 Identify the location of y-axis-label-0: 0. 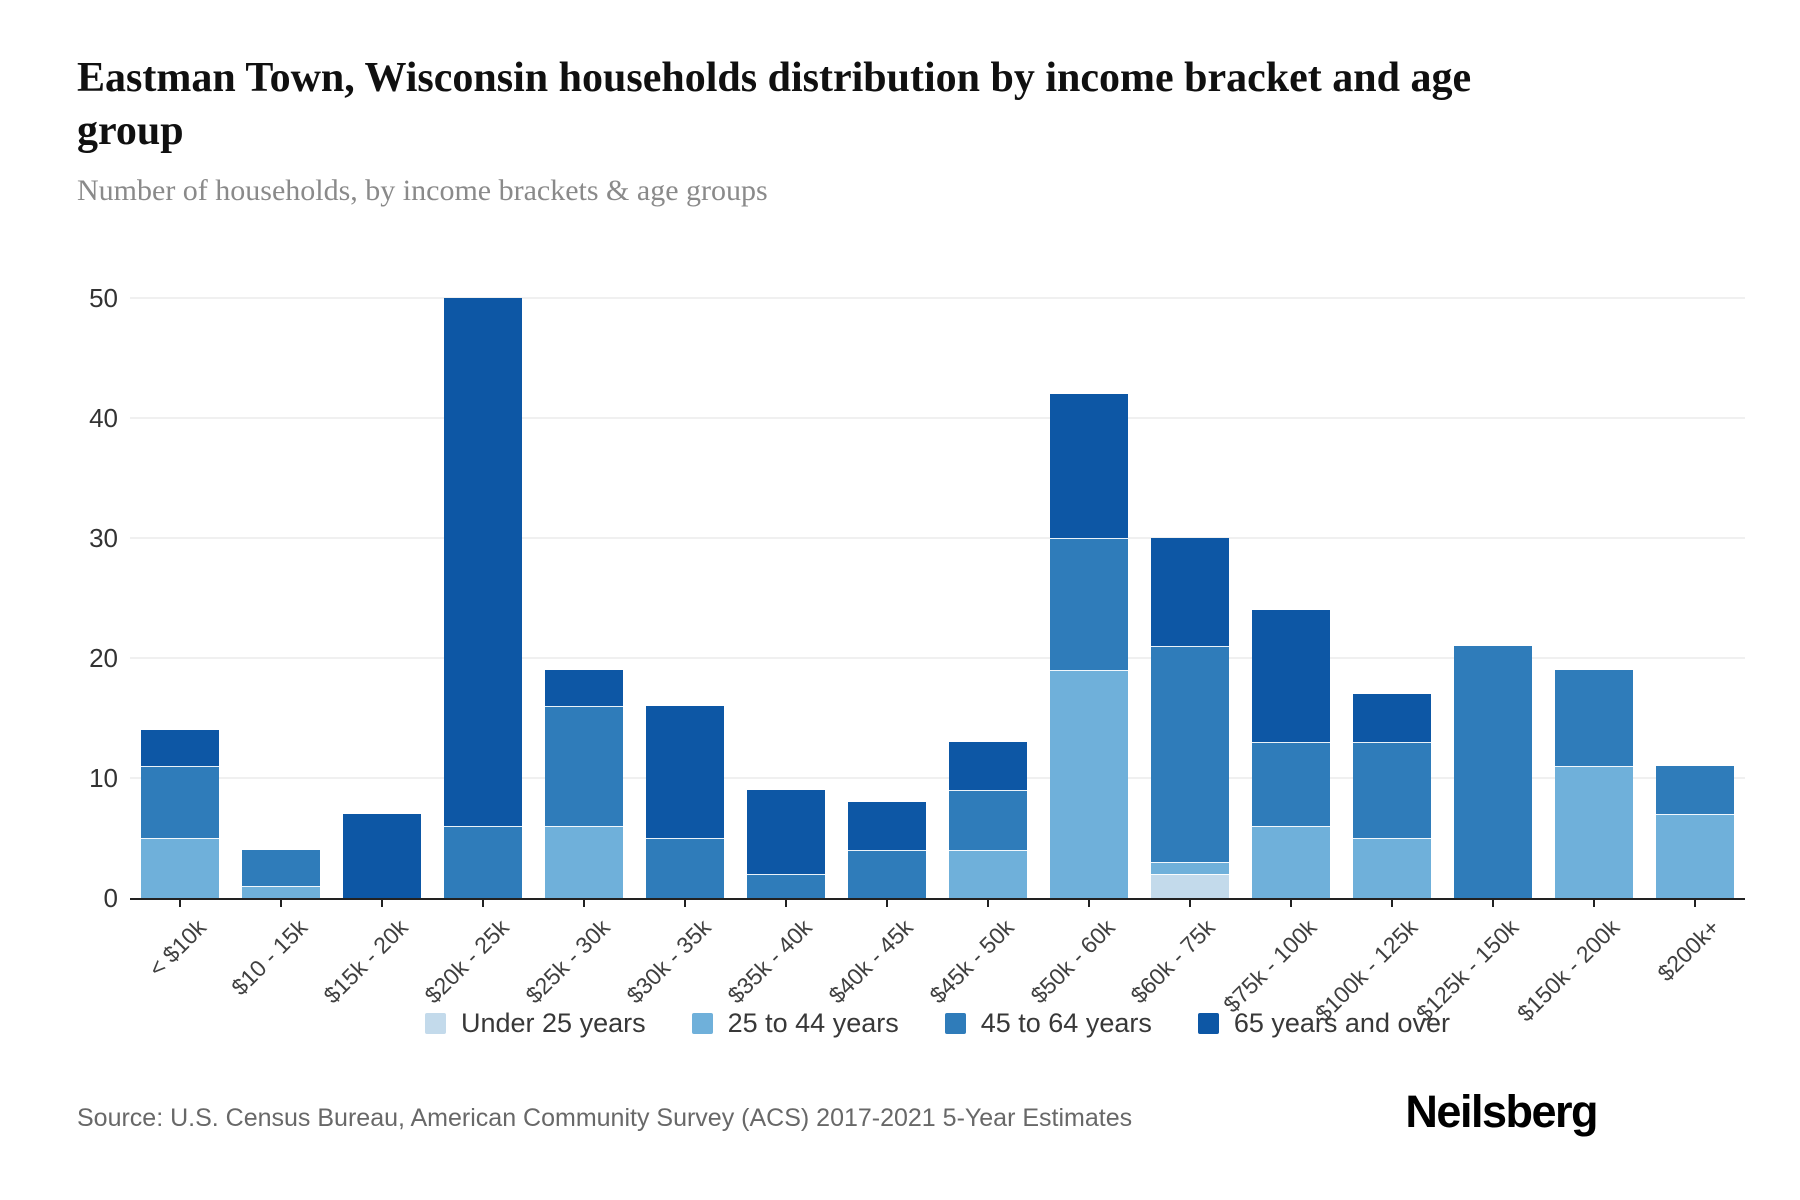
(110, 898).